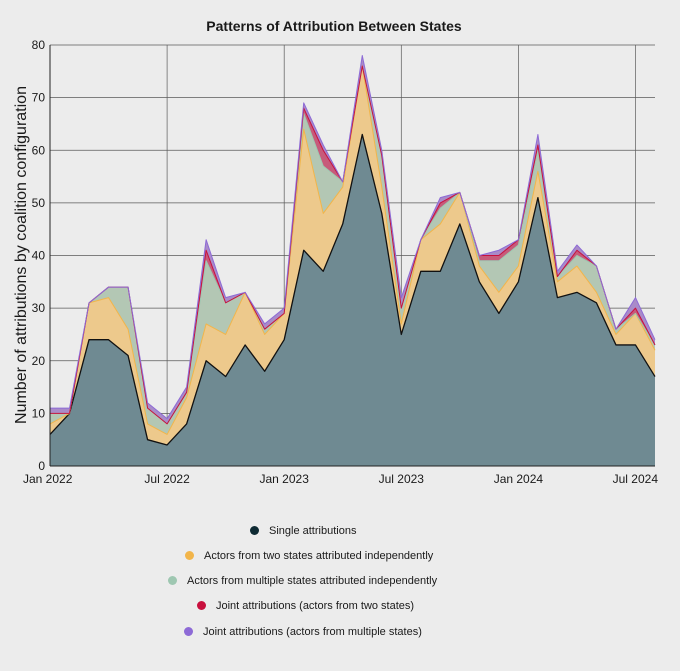  I want to click on y-tick-label: 10, so click(39, 413).